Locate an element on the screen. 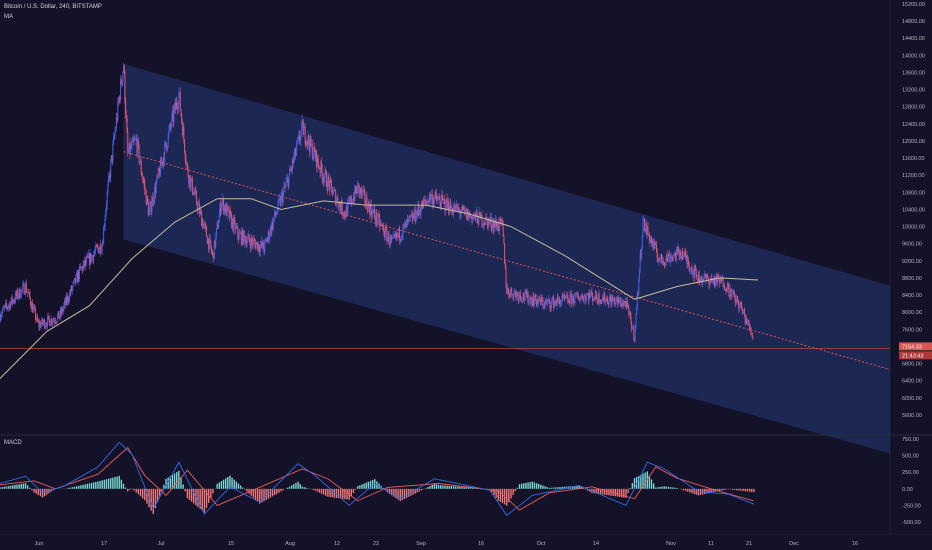  symbol-title: Bitcoin / U.S. Dollar, 240, BITSTAMP is located at coordinates (53, 7).